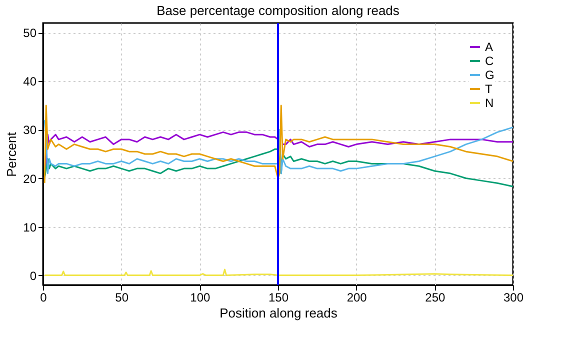  I want to click on x-tick-label: 100, so click(200, 297).